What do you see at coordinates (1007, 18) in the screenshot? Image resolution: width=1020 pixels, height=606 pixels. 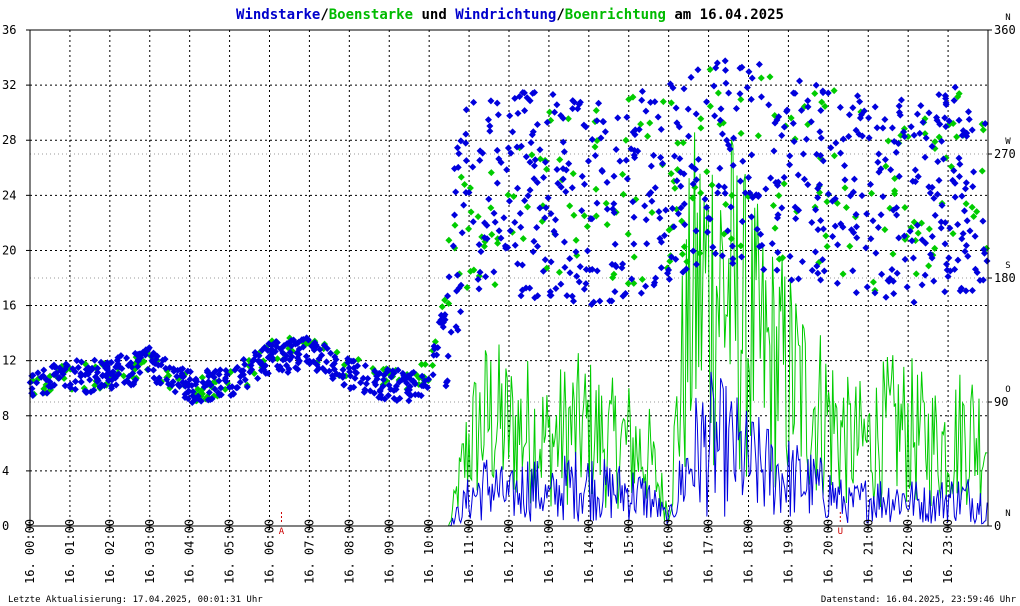 I see `compass-label: N` at bounding box center [1007, 18].